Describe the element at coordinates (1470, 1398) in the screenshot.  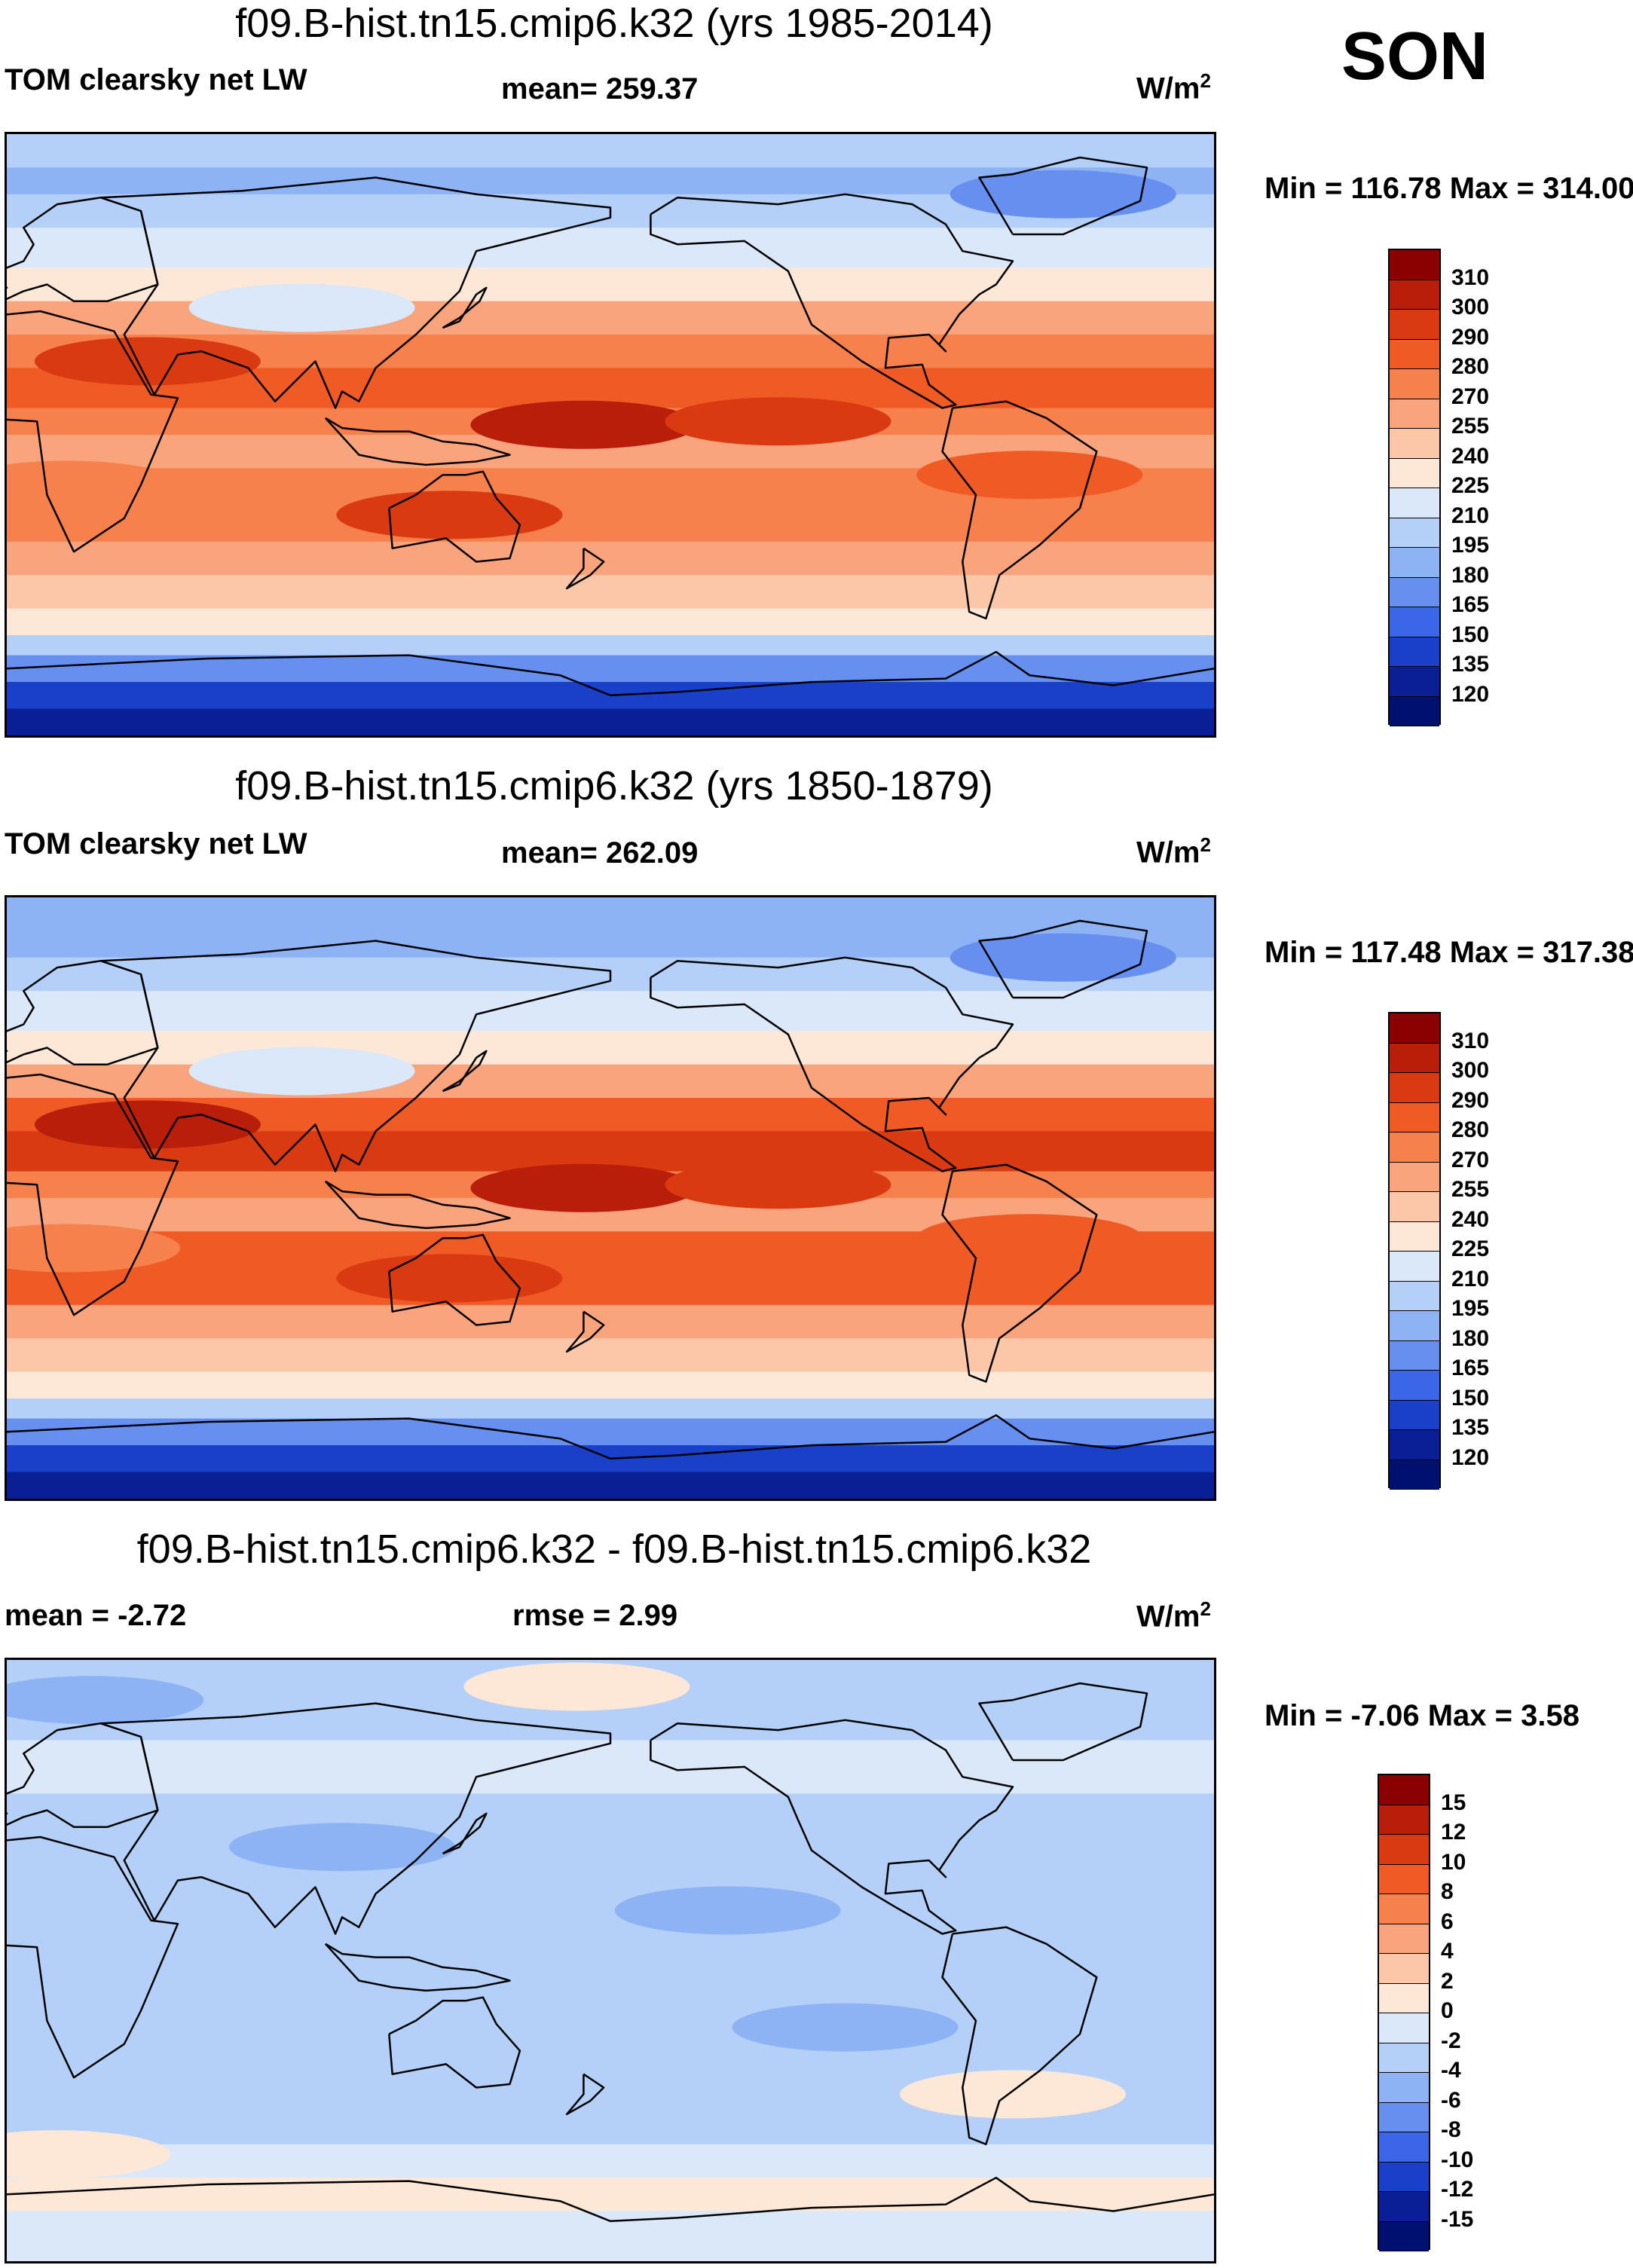
I see `colorbar-tick-label: 150` at that location.